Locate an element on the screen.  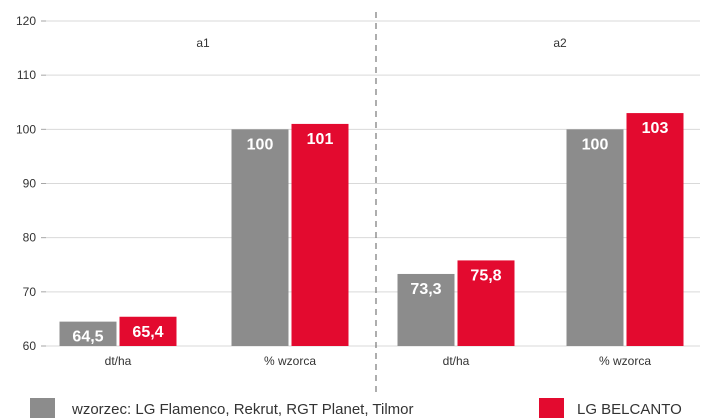
bar-value-label: 73,3 is located at coordinates (425, 289).